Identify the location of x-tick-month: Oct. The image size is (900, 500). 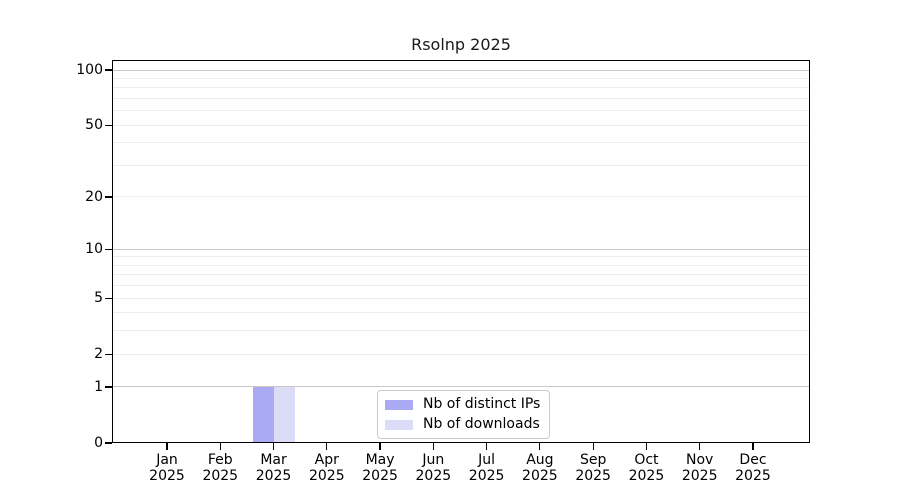
(646, 460).